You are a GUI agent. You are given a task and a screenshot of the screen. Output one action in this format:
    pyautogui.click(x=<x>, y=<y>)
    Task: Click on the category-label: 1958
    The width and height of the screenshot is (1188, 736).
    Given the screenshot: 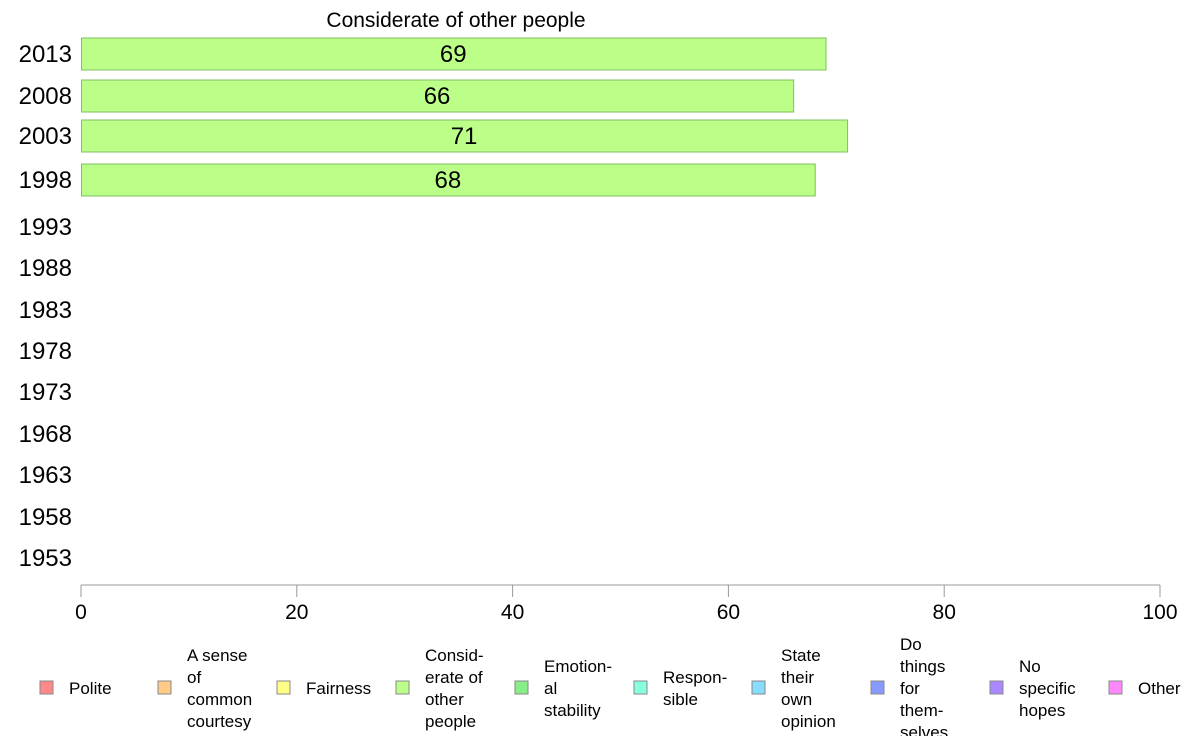 What is the action you would take?
    pyautogui.click(x=45, y=517)
    